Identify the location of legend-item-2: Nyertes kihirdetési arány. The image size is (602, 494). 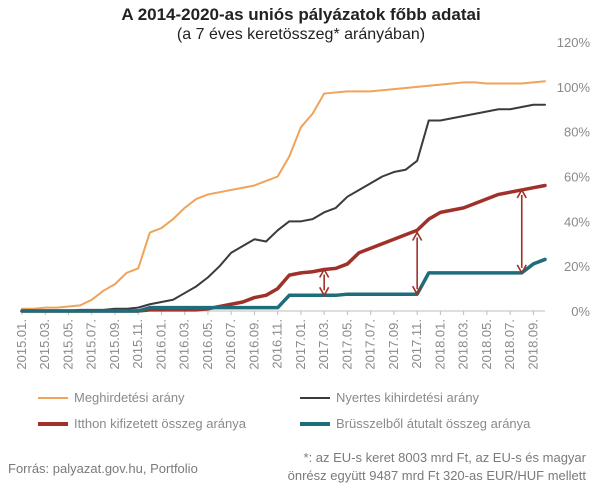
(390, 397).